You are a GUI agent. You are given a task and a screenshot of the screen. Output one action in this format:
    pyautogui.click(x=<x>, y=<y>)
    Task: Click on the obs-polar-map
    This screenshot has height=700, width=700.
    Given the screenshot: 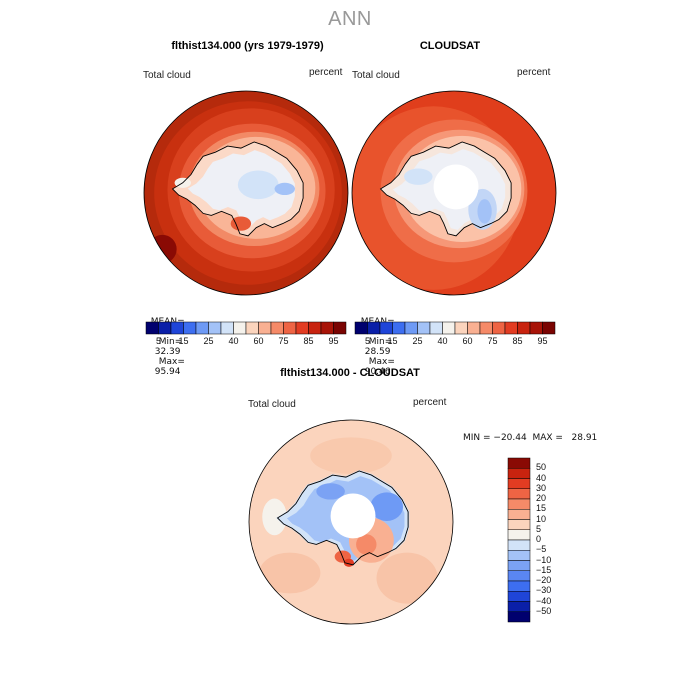 What is the action you would take?
    pyautogui.click(x=454, y=193)
    